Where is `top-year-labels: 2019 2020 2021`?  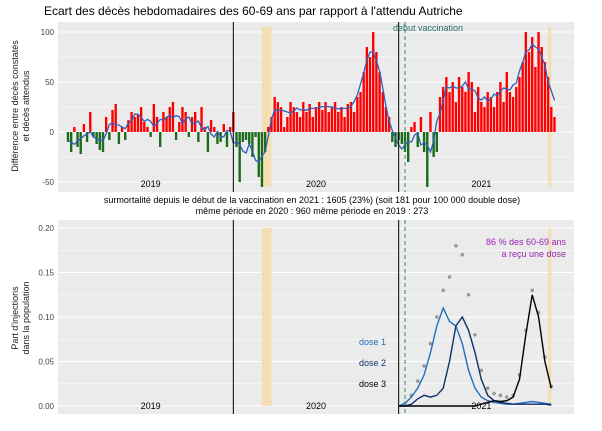 top-year-labels: 2019 2020 2021 is located at coordinates (316, 184).